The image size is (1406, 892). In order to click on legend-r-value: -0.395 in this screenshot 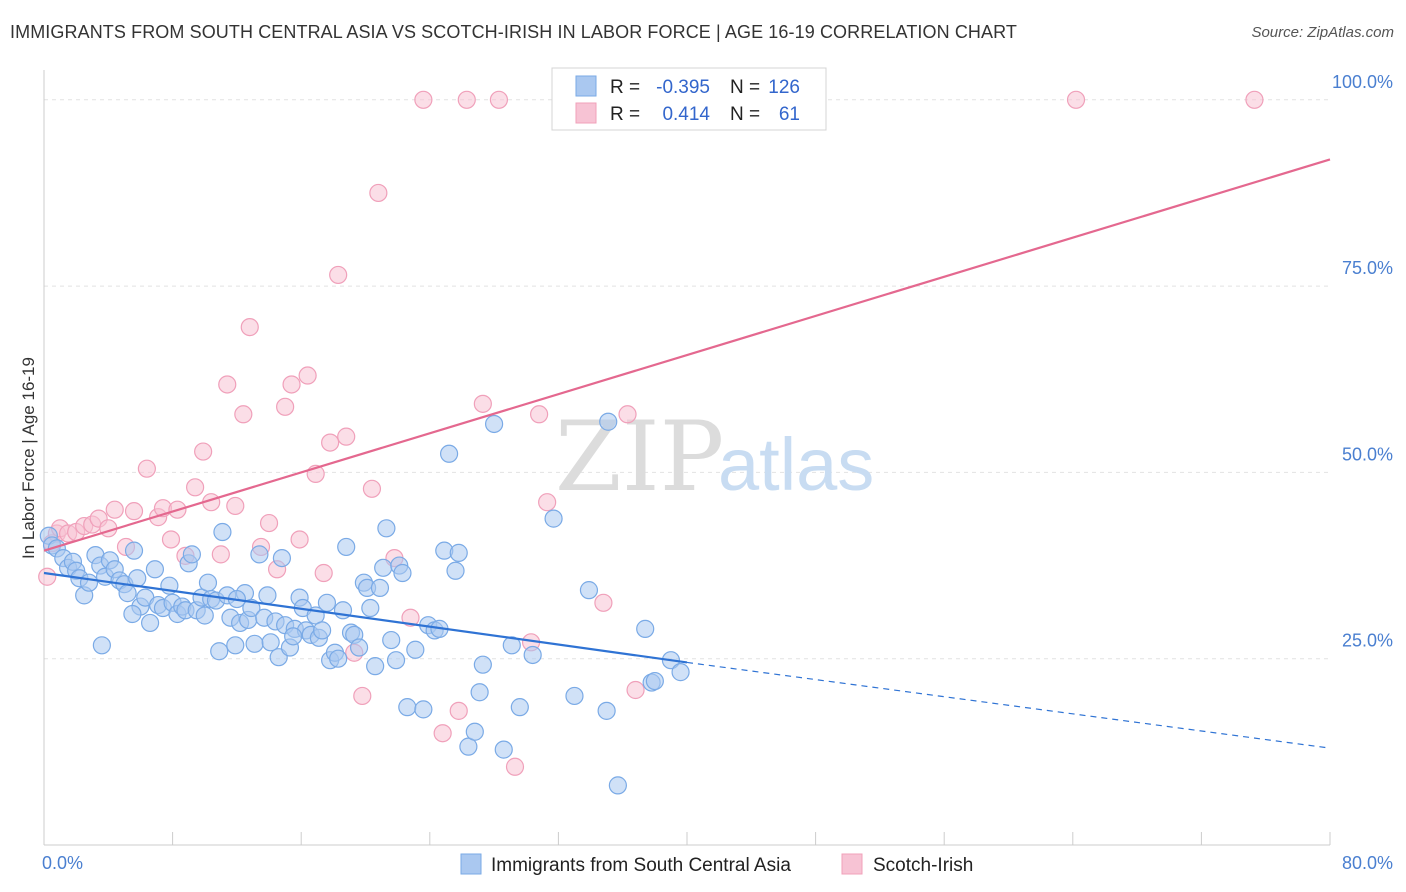, I will do `click(683, 87)`.